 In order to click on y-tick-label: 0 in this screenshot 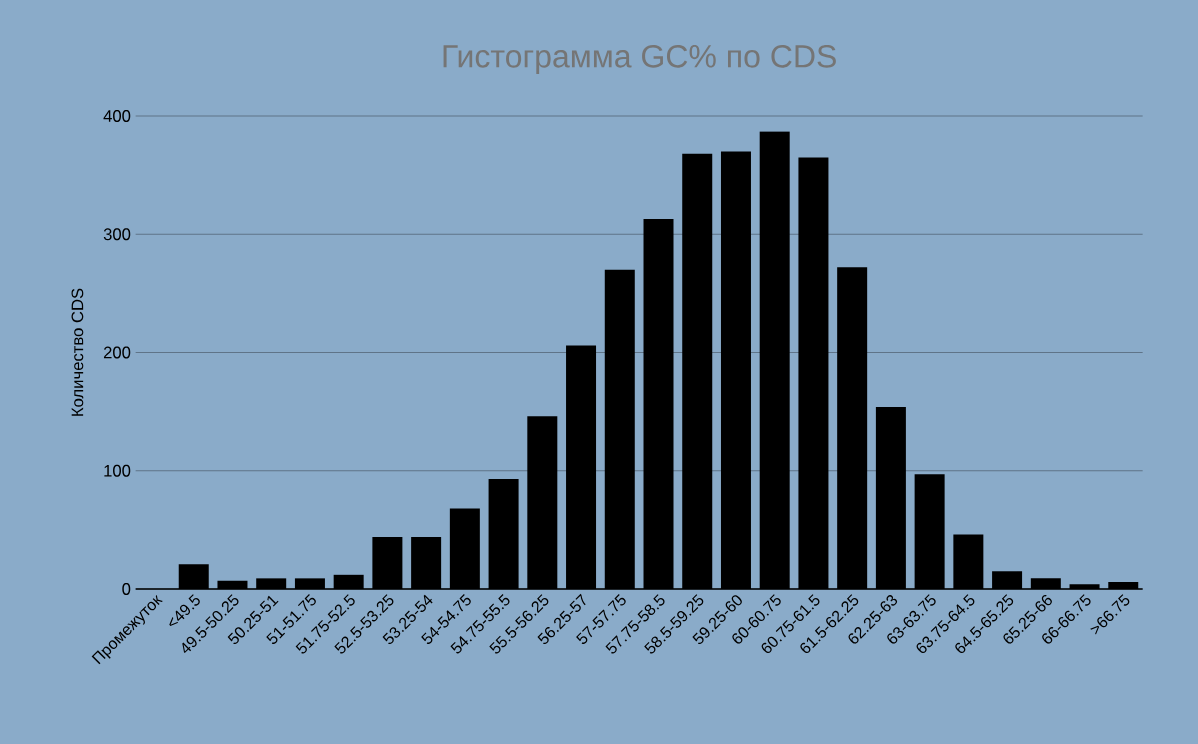, I will do `click(126, 589)`.